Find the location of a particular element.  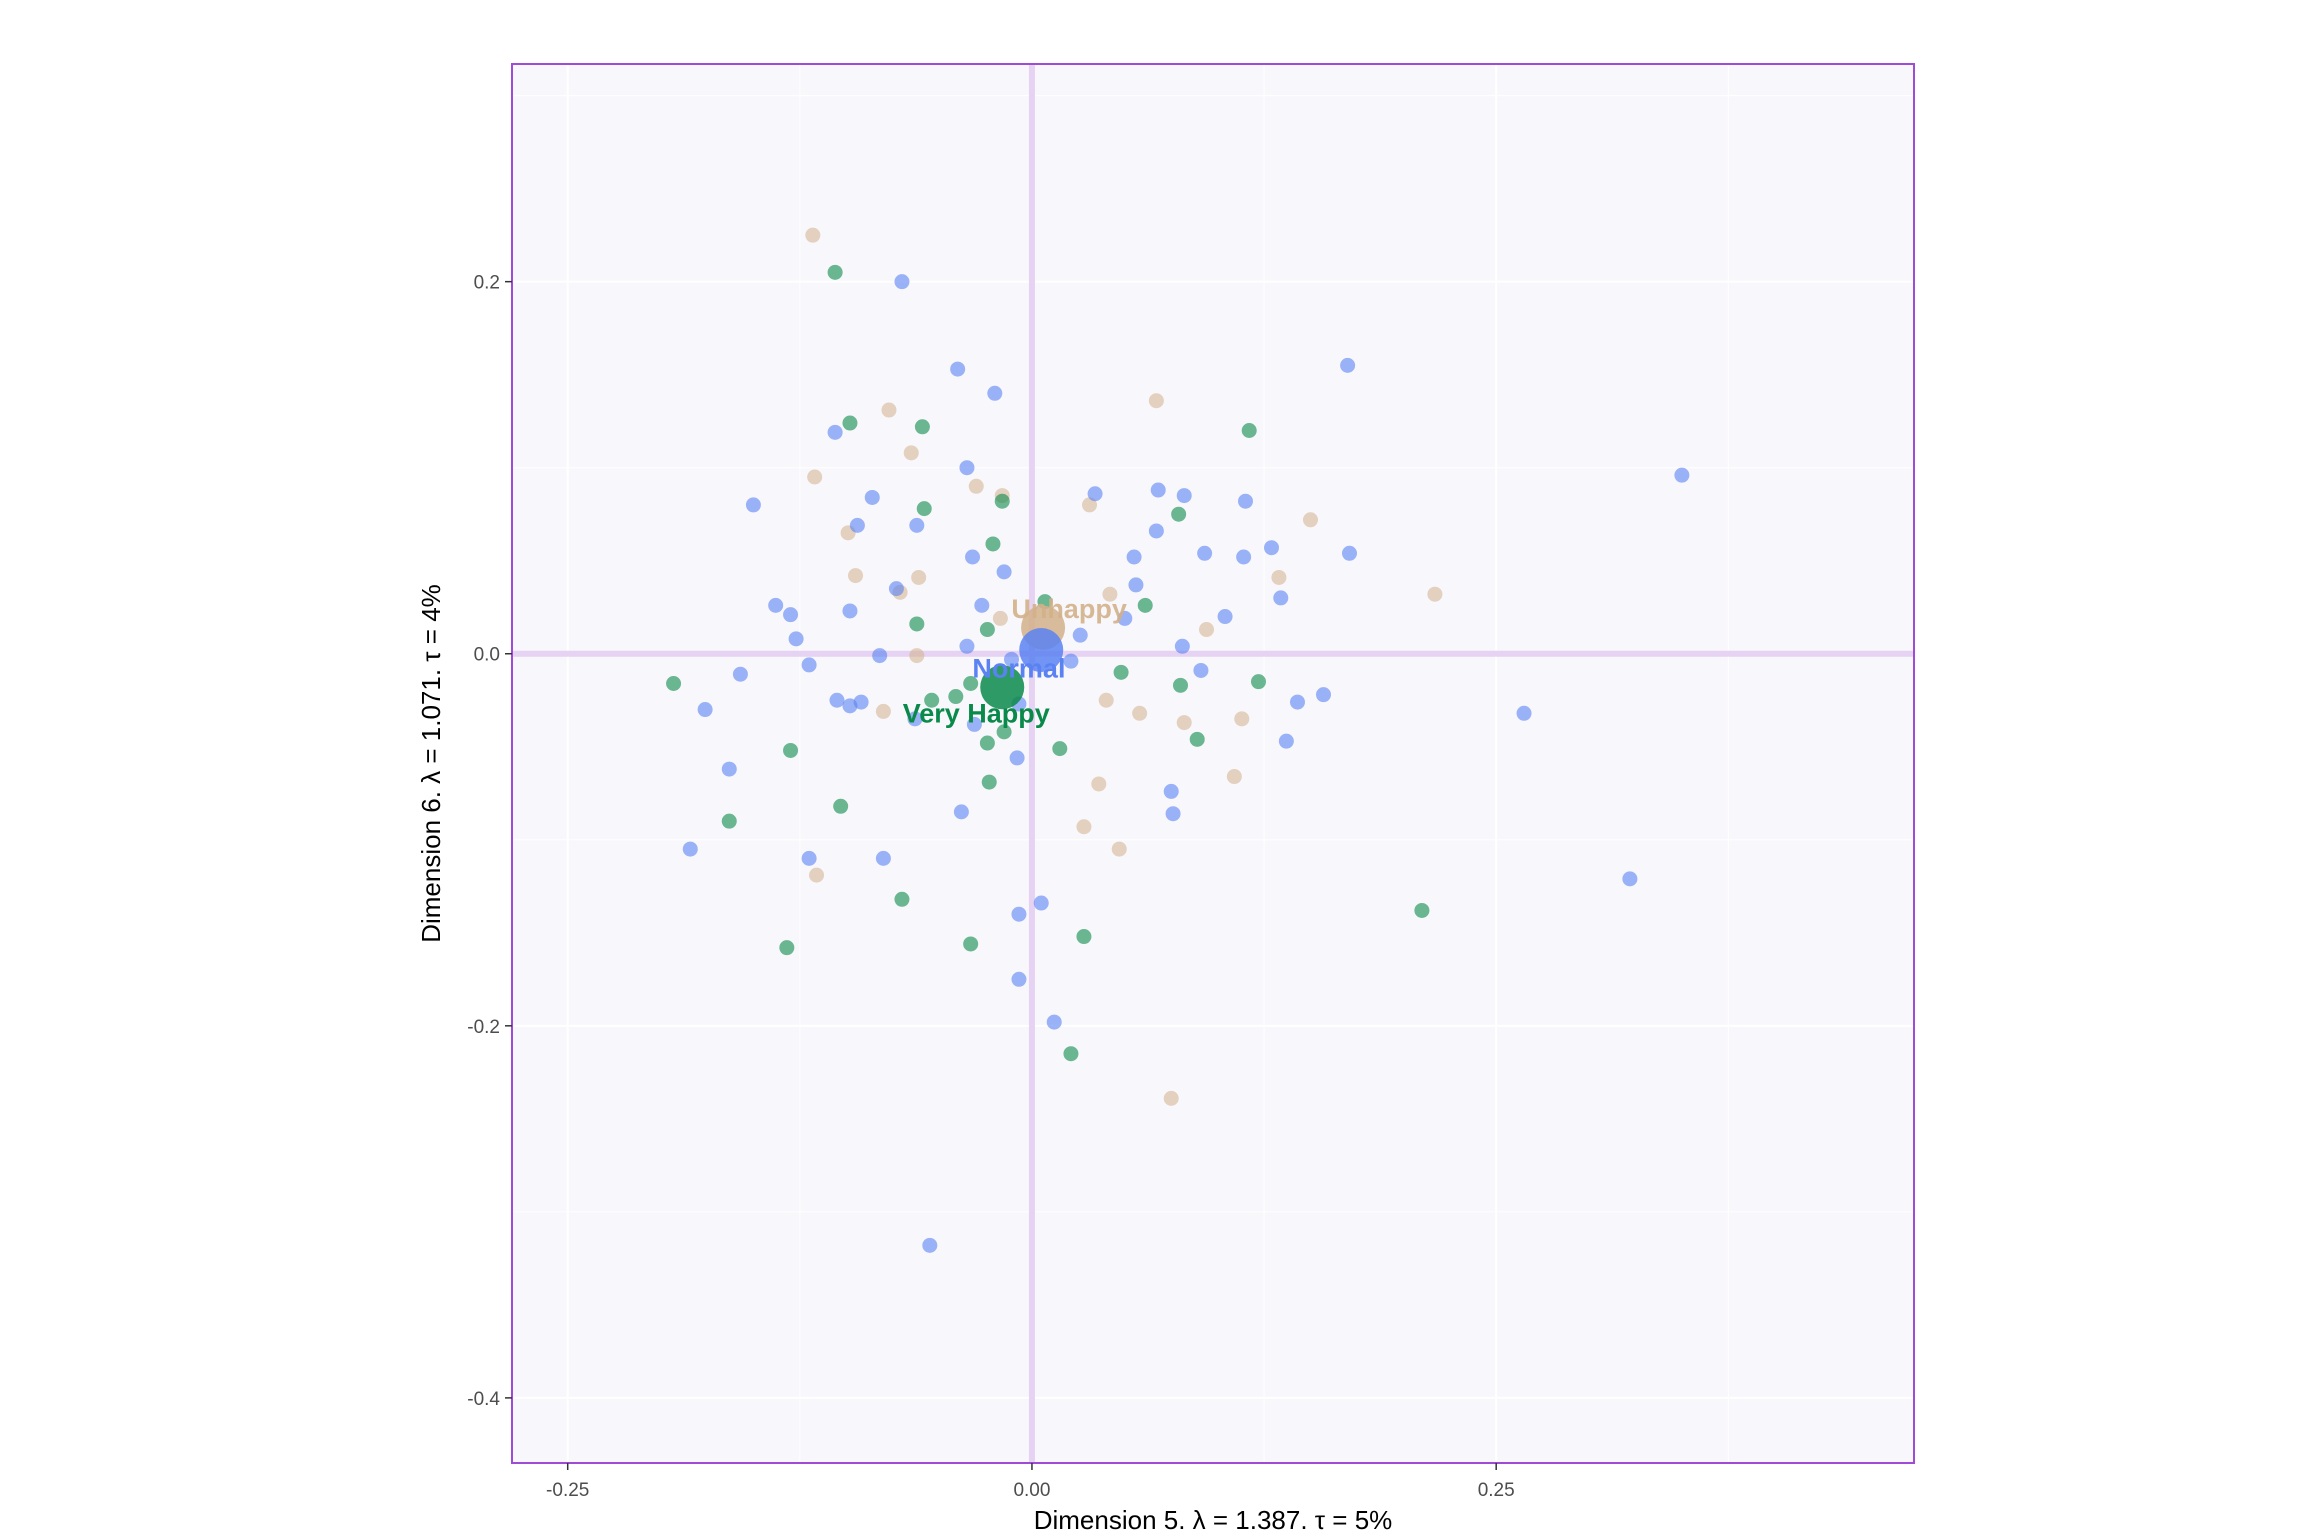

y-tick-label: -0.4 is located at coordinates (483, 1399).